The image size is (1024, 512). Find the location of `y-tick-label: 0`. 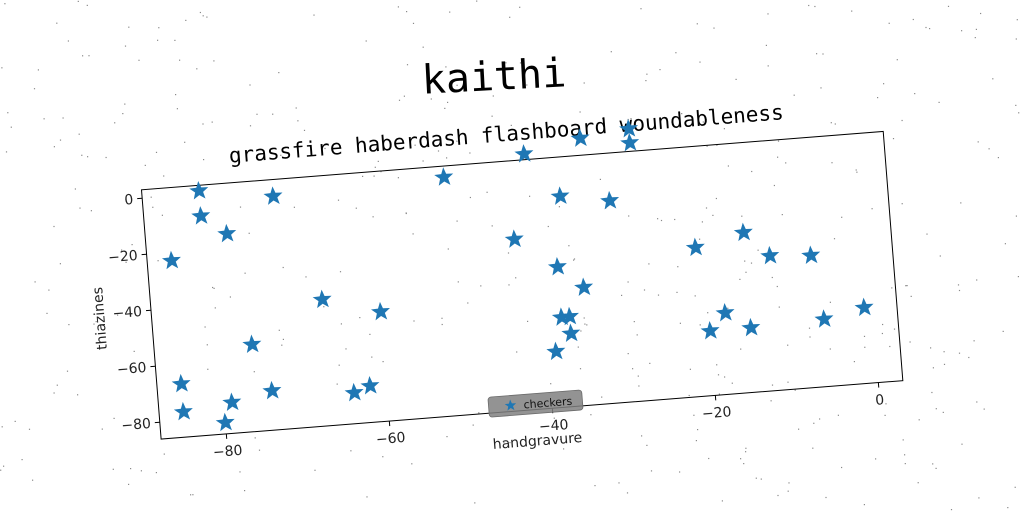

y-tick-label: 0 is located at coordinates (129, 200).